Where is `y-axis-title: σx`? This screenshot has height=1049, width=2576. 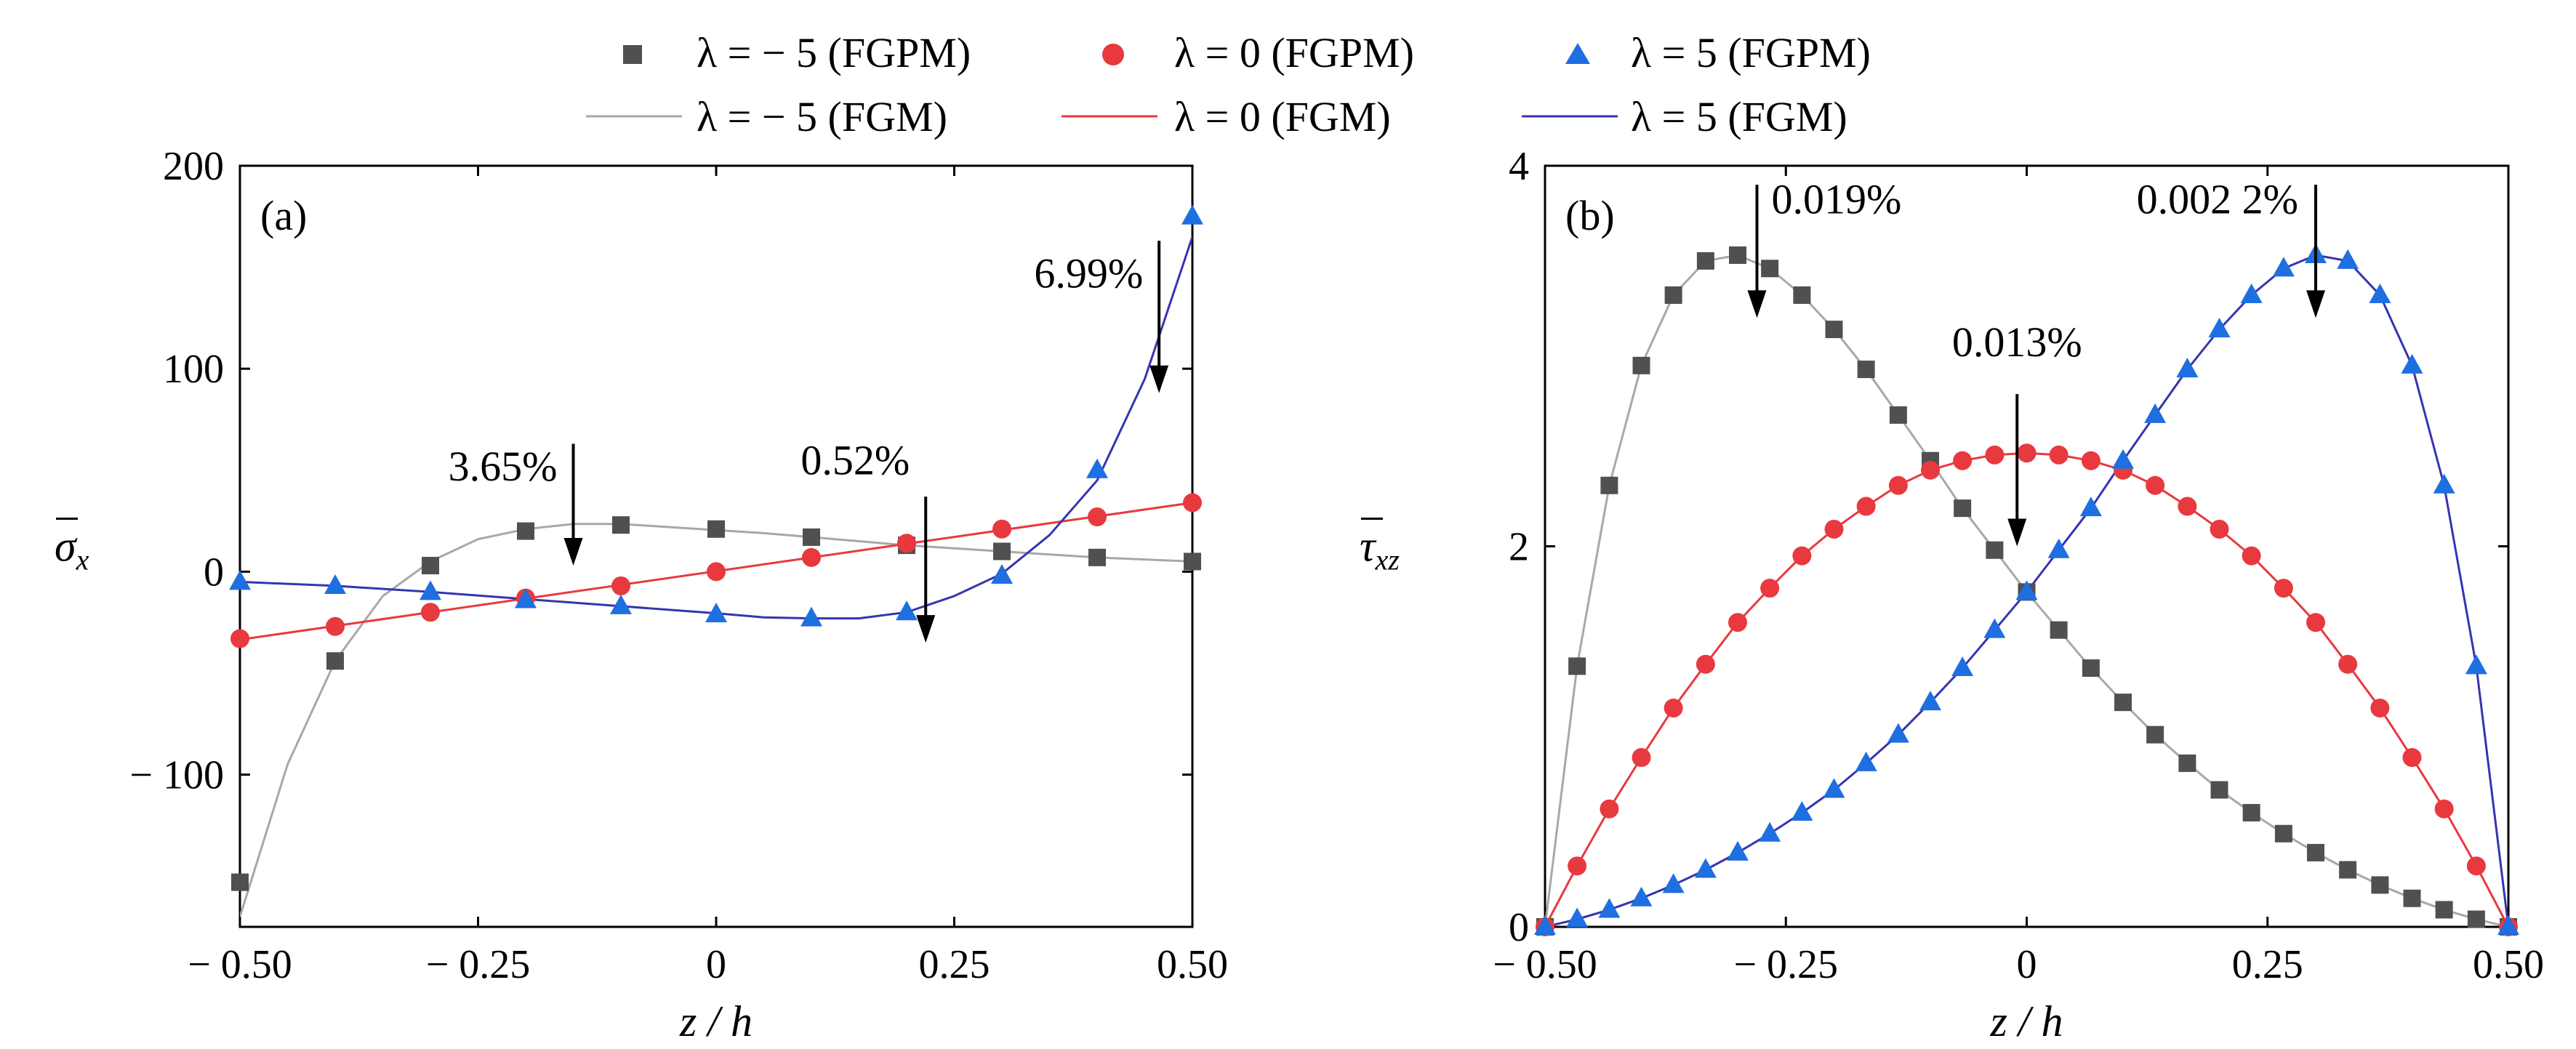 y-axis-title: σx is located at coordinates (72, 549).